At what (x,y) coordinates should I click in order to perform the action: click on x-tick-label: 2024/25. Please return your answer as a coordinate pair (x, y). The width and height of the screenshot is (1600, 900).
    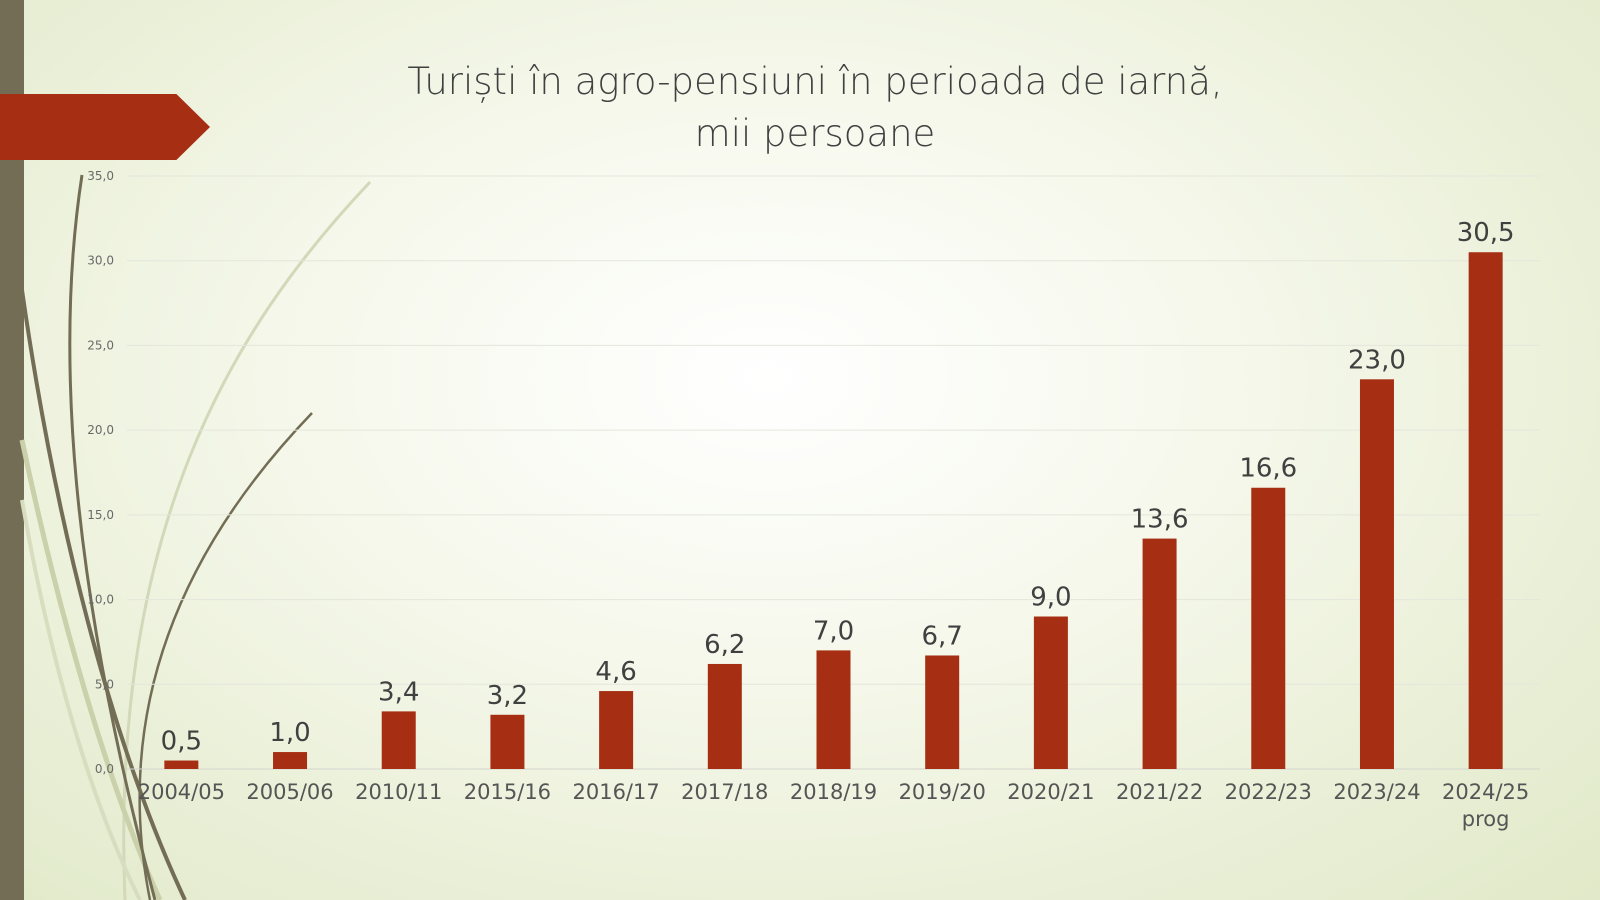
    Looking at the image, I should click on (1485, 792).